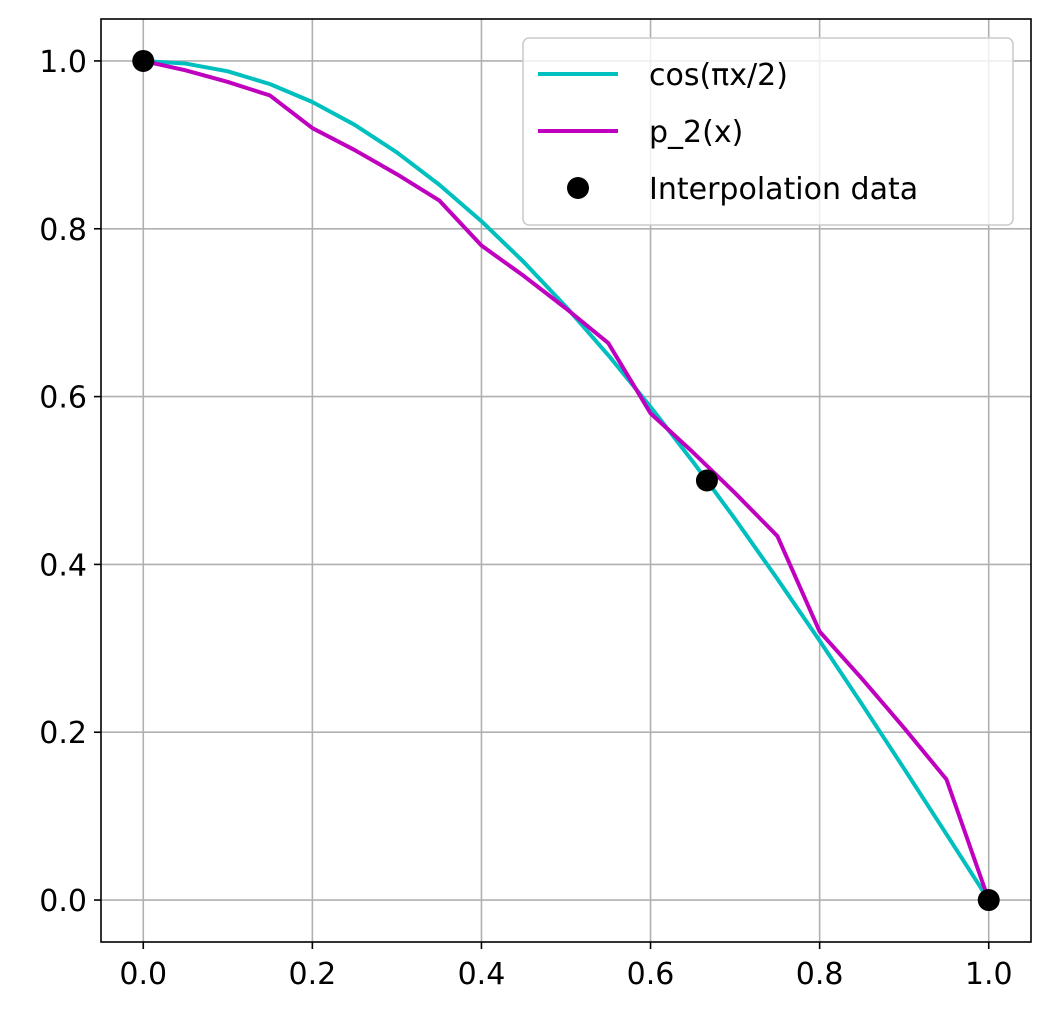  I want to click on y-tick-label: 0.2, so click(63, 733).